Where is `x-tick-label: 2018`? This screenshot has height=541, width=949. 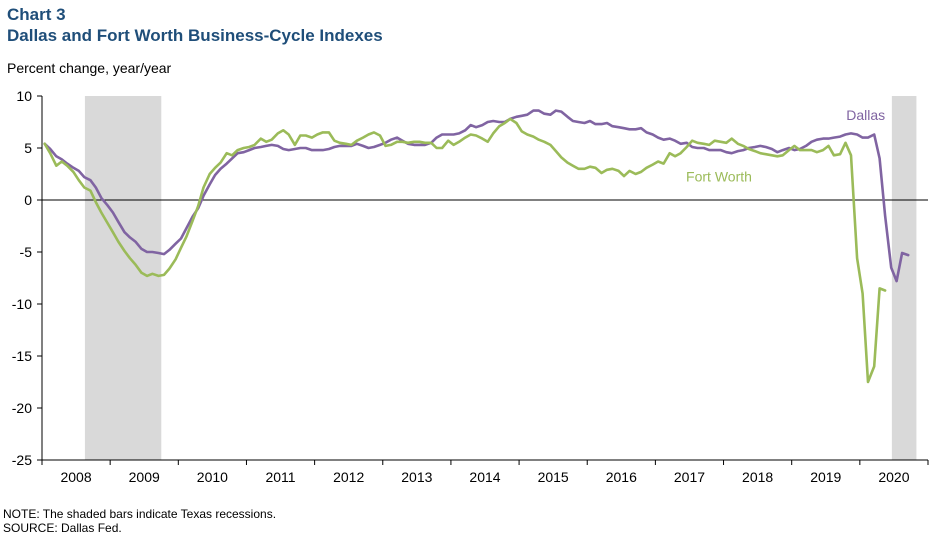
x-tick-label: 2018 is located at coordinates (757, 477).